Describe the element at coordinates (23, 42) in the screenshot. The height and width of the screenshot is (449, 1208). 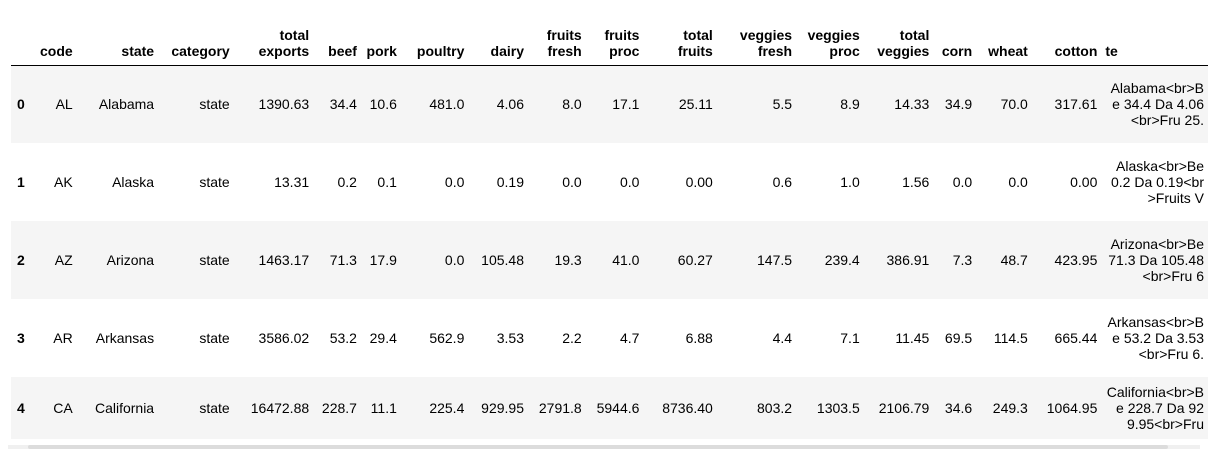
I see `index-header` at that location.